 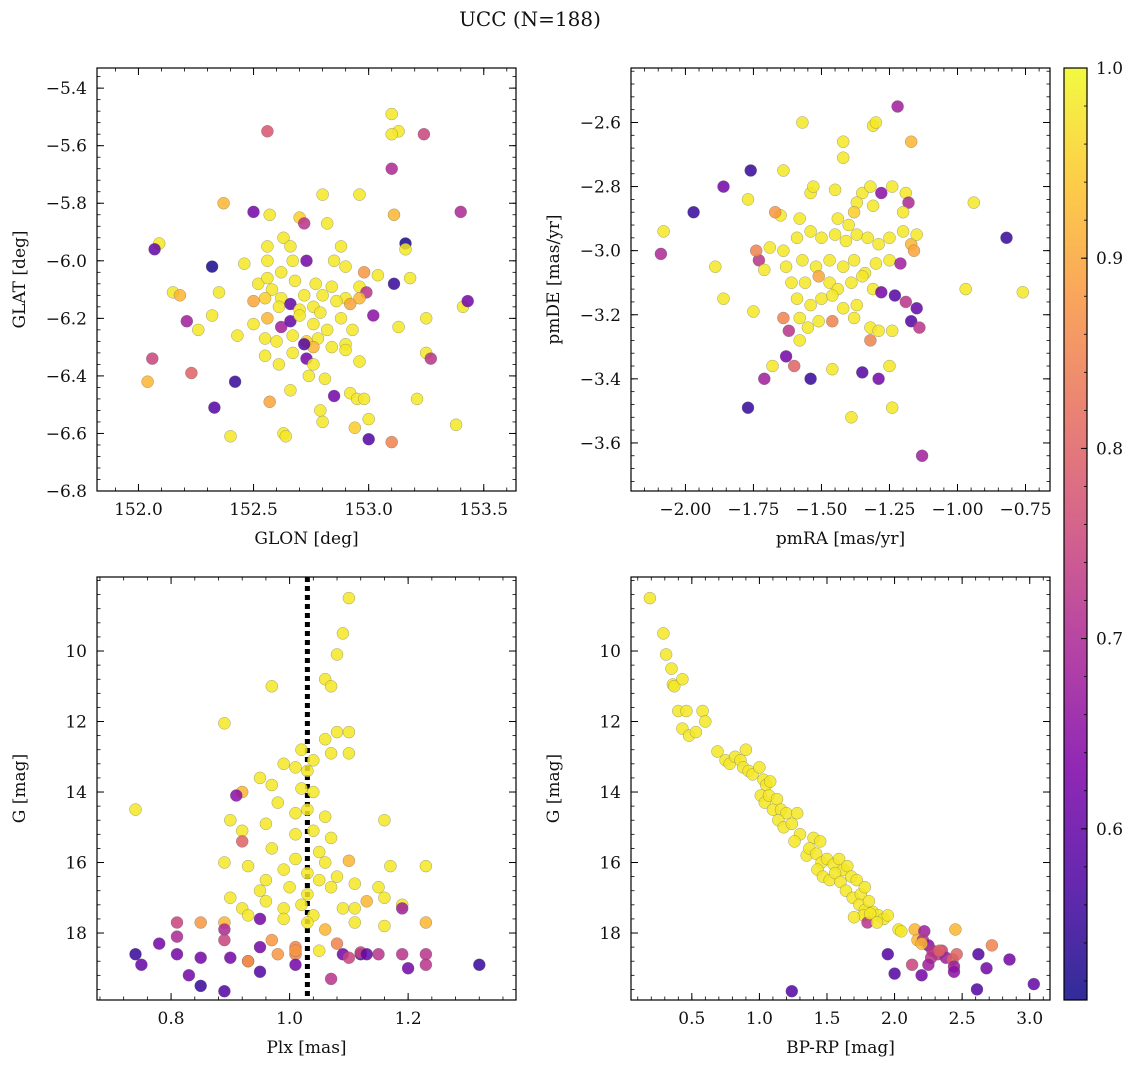 What do you see at coordinates (20, 279) in the screenshot?
I see `y-axis-label: GLAT [deg]` at bounding box center [20, 279].